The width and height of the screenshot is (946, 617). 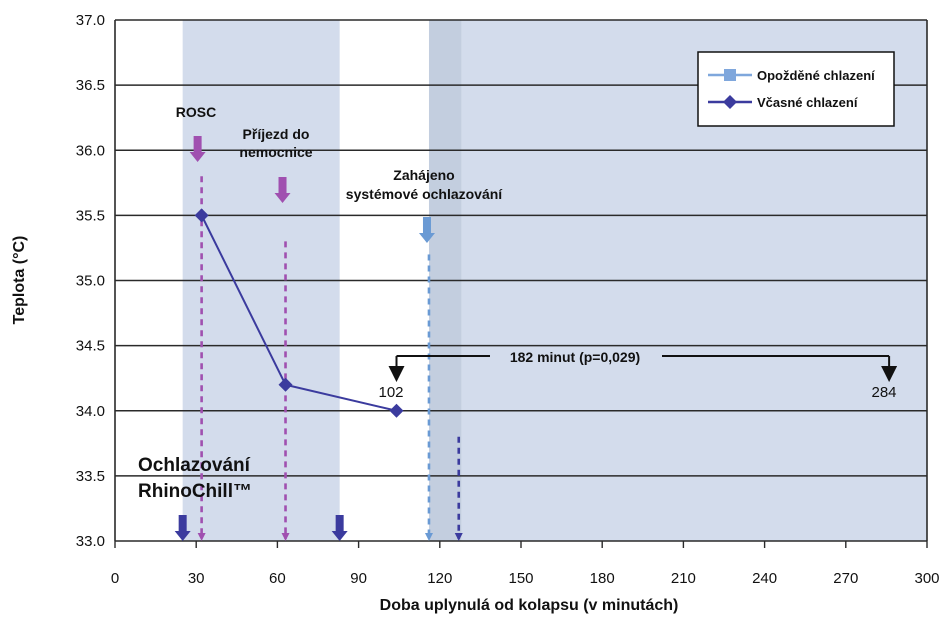 What do you see at coordinates (90, 541) in the screenshot?
I see `y-tick-label-0: 33.0` at bounding box center [90, 541].